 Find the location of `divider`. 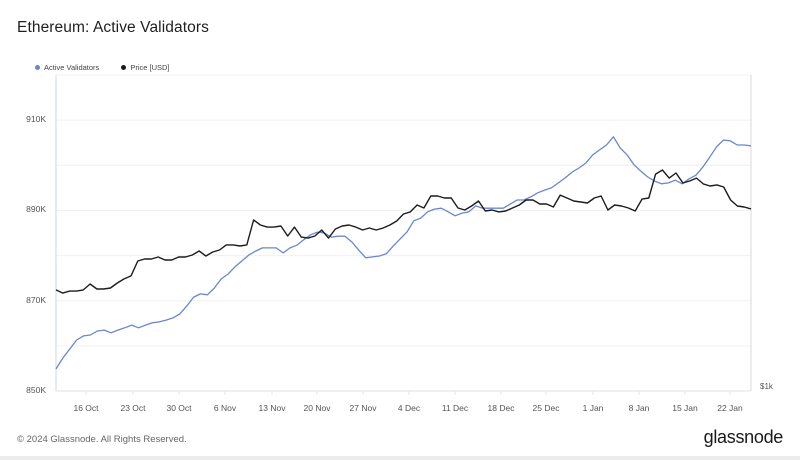

divider is located at coordinates (400, 458).